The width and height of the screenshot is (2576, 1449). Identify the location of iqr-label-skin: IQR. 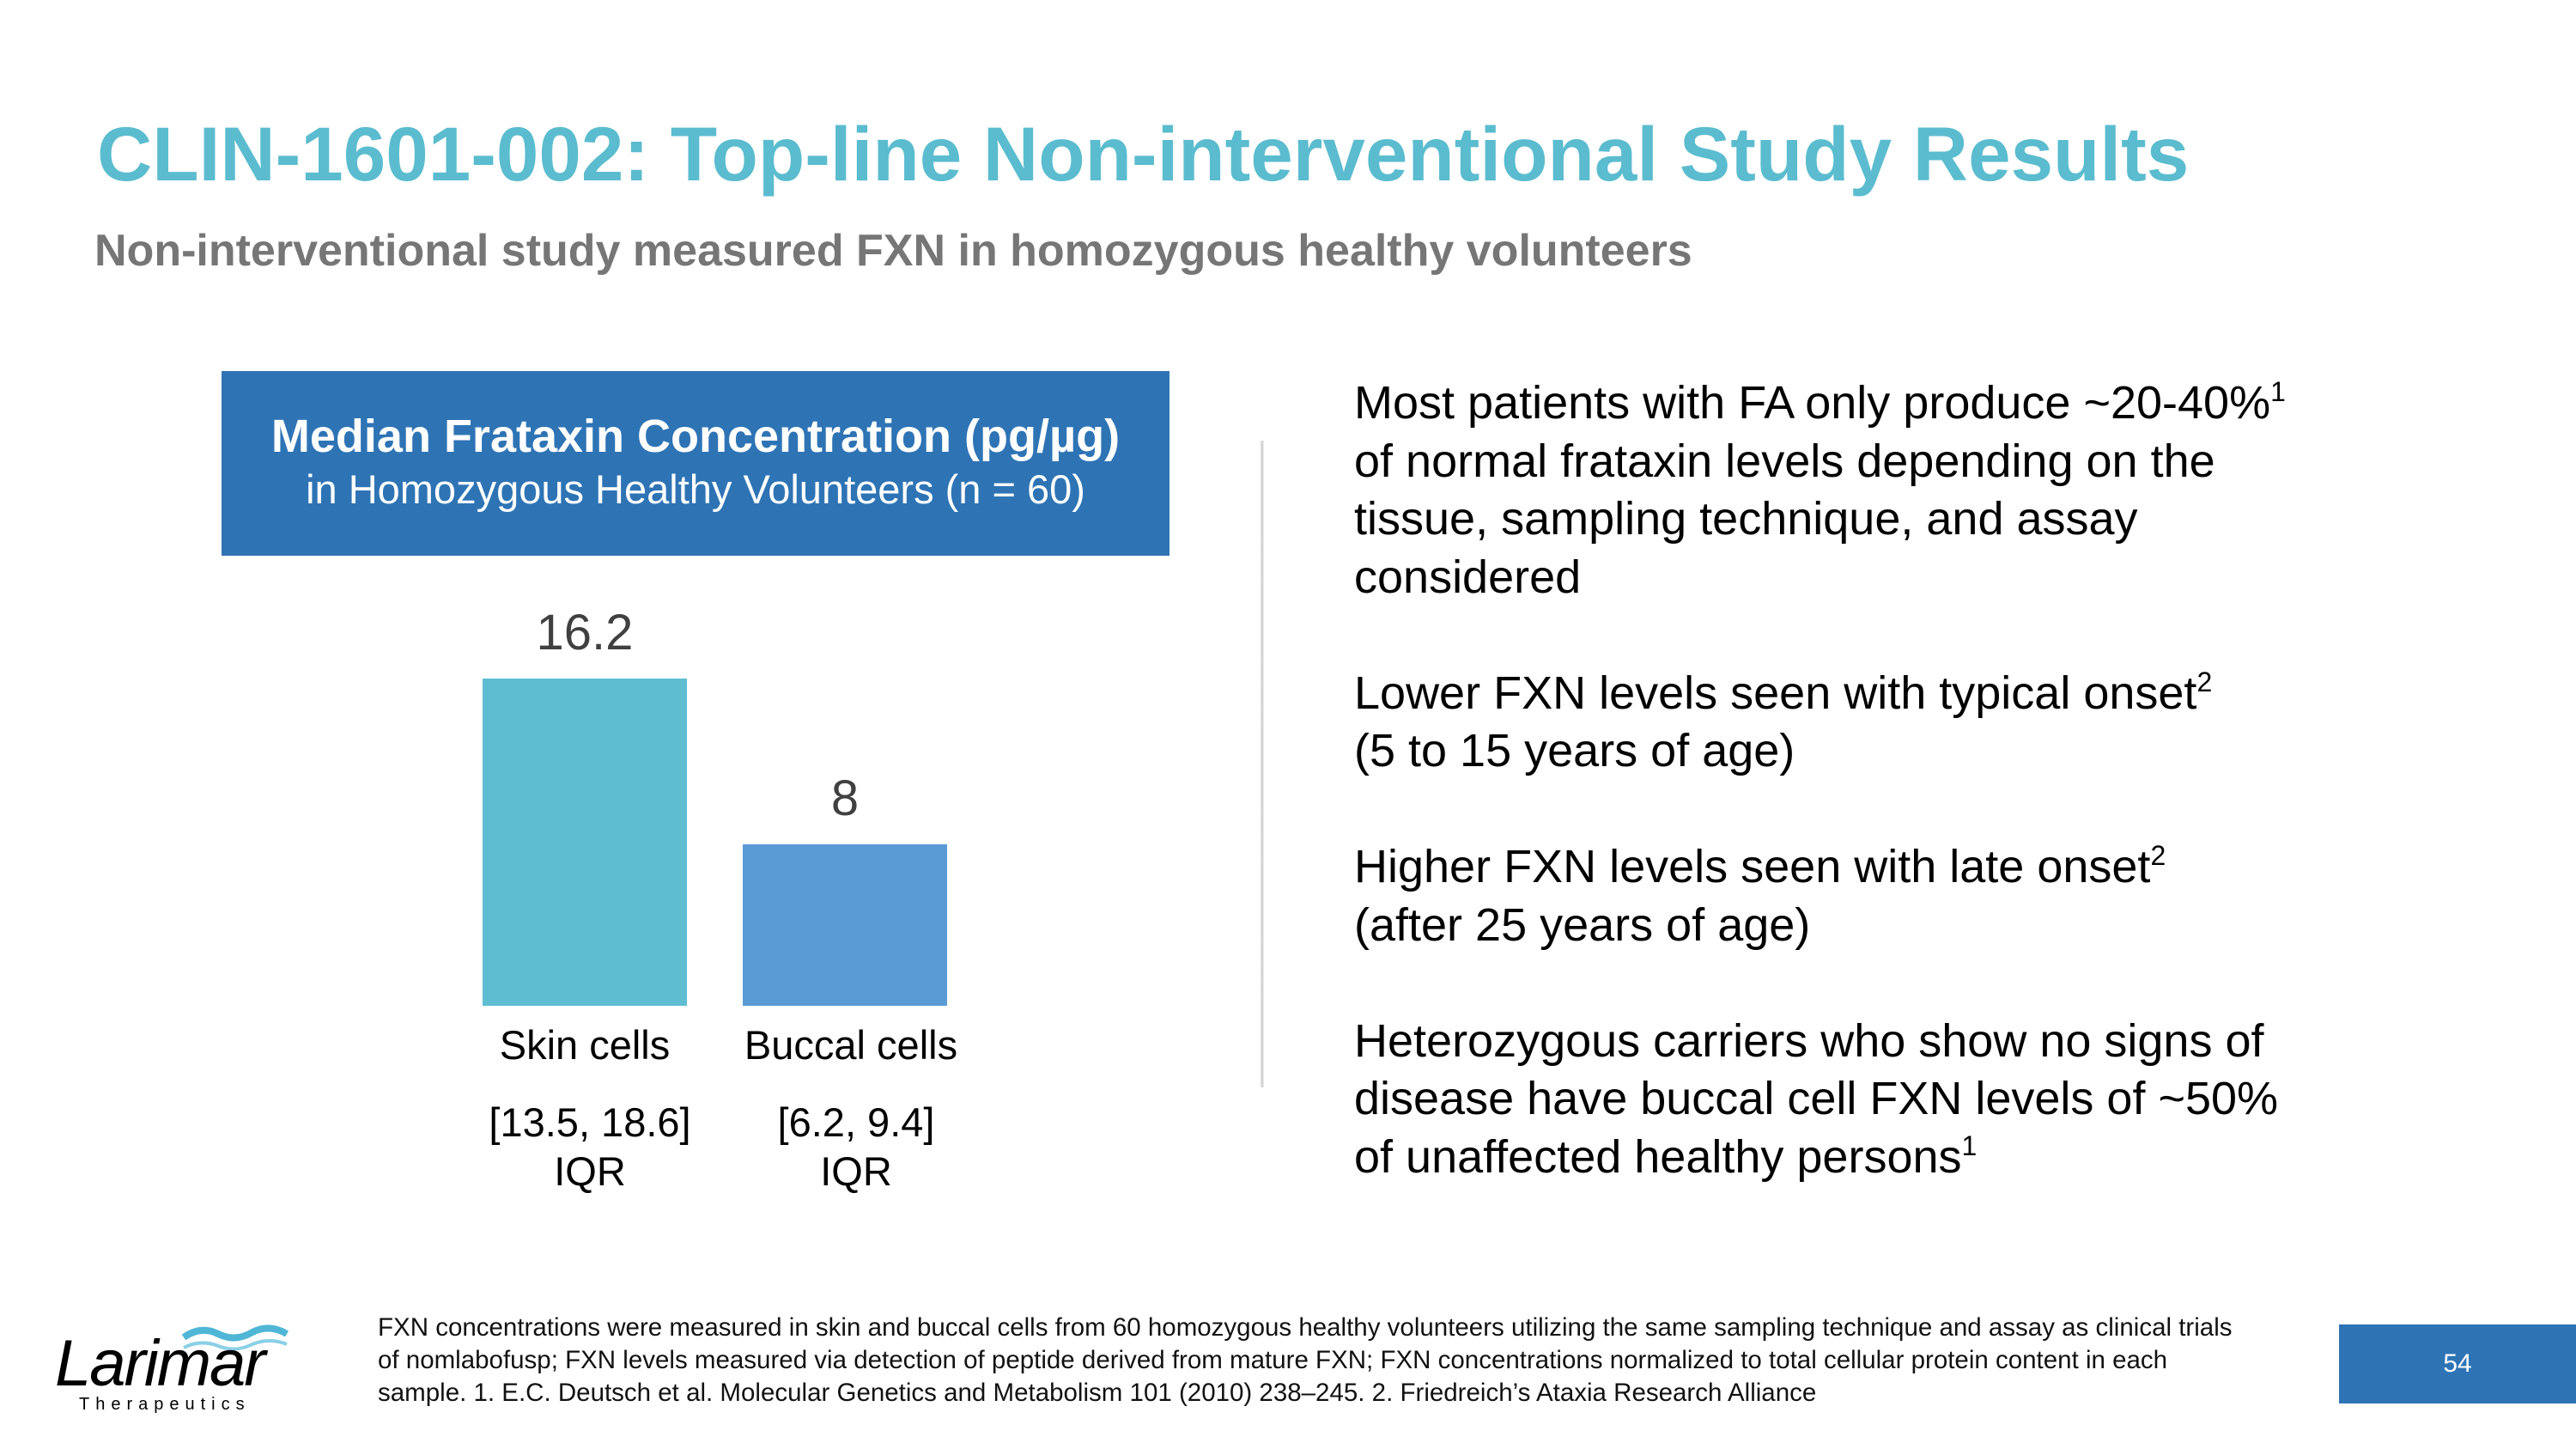
(590, 1171).